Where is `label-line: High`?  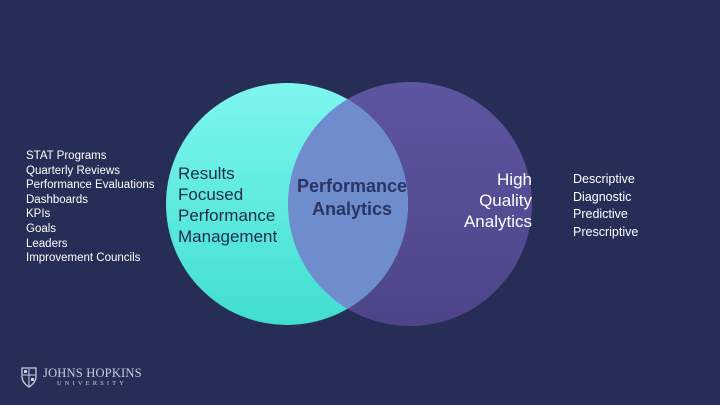
label-line: High is located at coordinates (514, 179).